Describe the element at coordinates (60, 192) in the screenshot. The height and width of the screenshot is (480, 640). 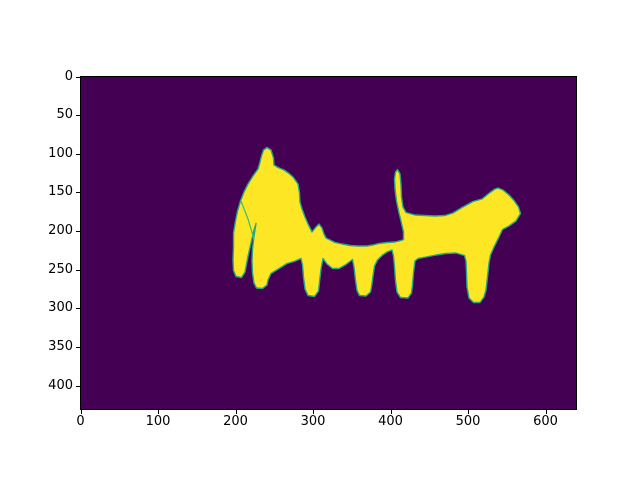
I see `y-tick-label: 150` at that location.